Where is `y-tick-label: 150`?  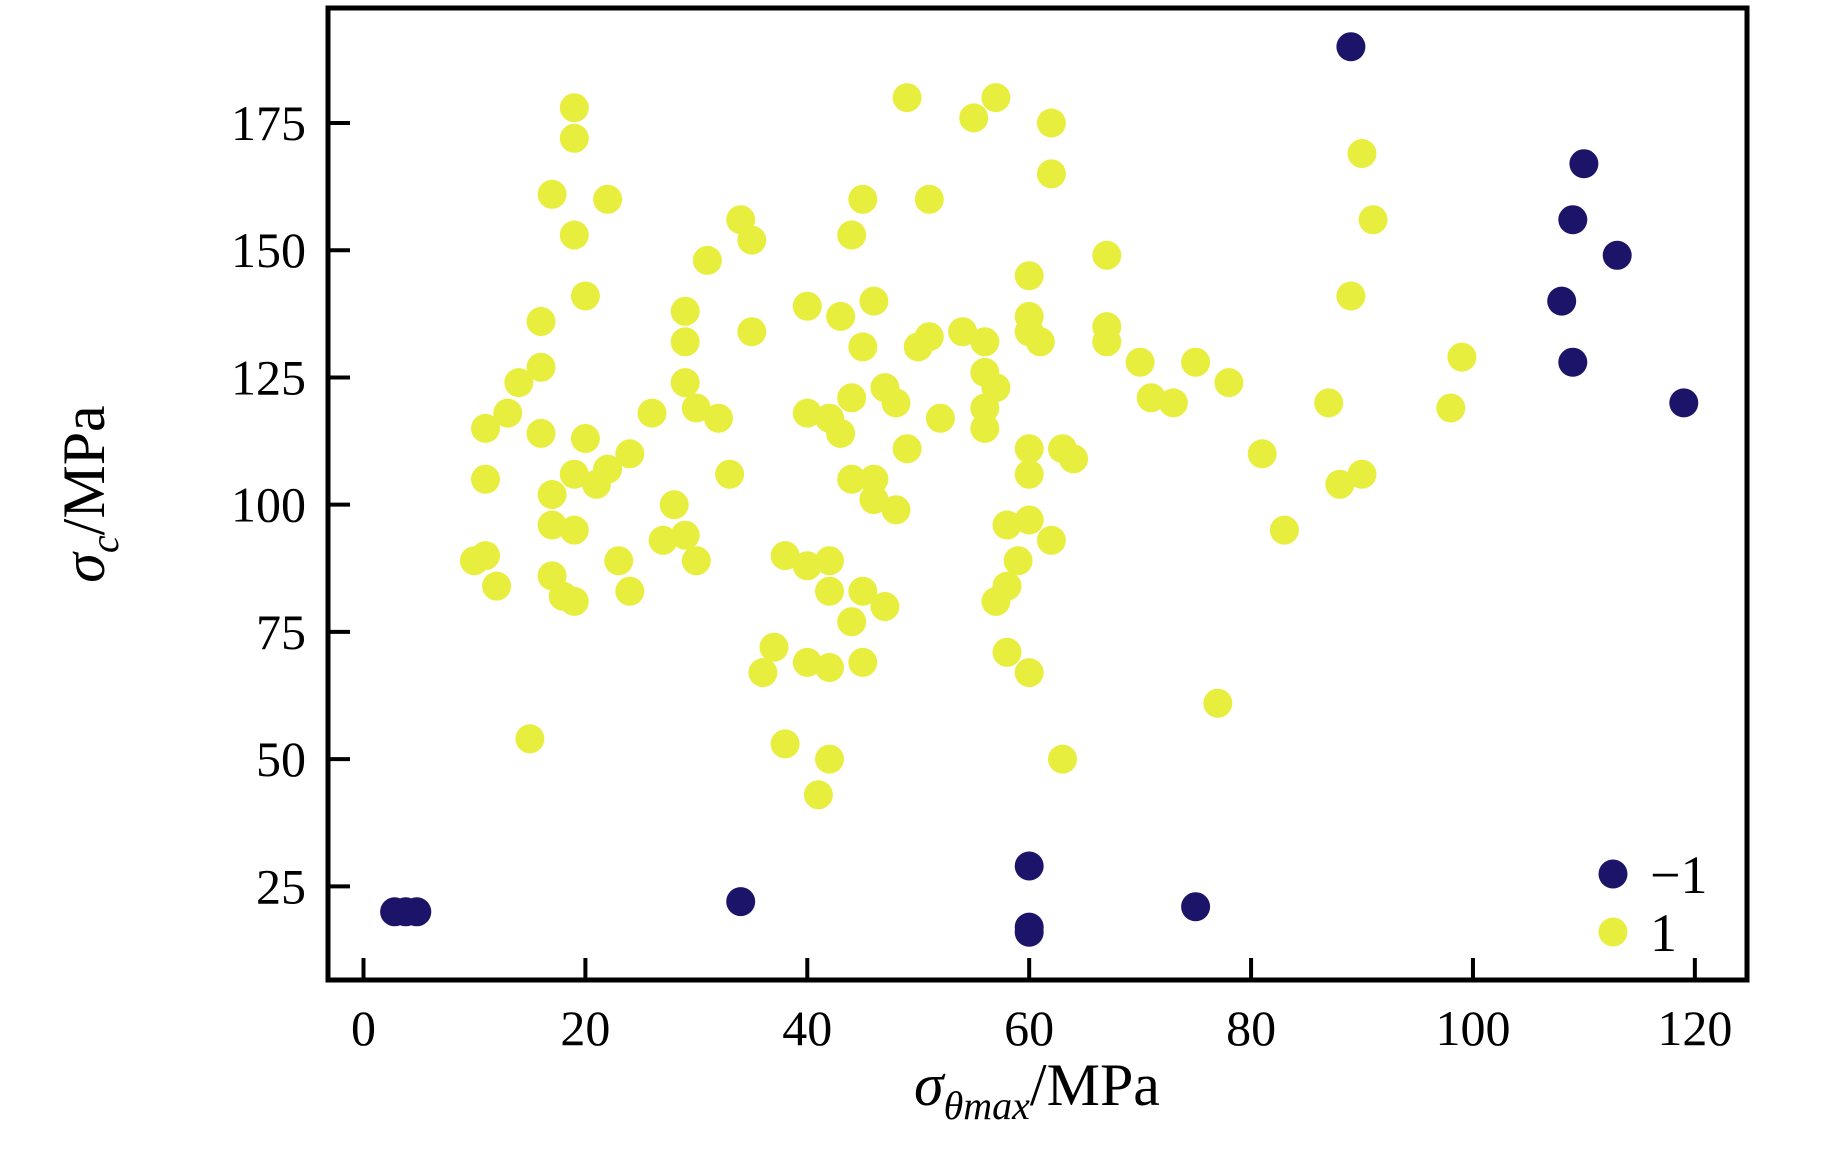
y-tick-label: 150 is located at coordinates (268, 250).